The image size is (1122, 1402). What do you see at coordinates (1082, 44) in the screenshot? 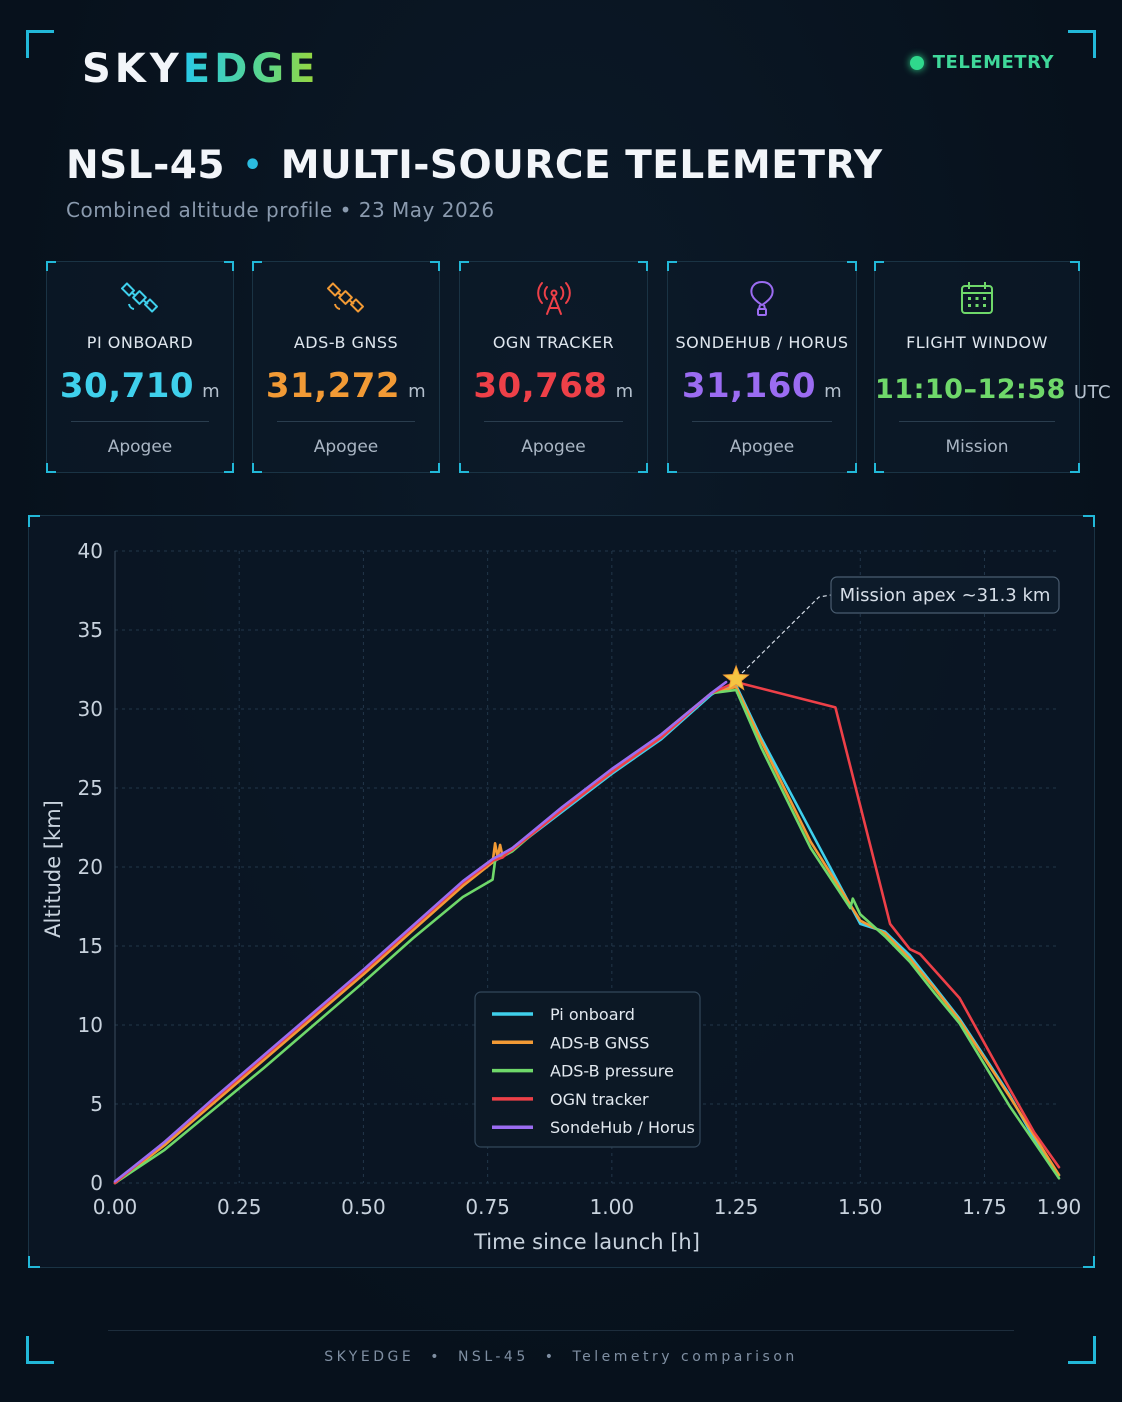
I see `frame-corner-top-right` at bounding box center [1082, 44].